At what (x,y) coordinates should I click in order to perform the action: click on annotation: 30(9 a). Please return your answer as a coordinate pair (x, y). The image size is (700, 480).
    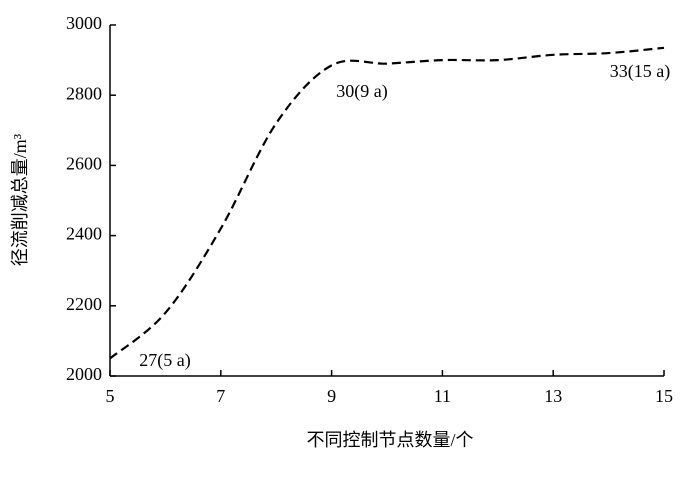
    Looking at the image, I should click on (361, 91).